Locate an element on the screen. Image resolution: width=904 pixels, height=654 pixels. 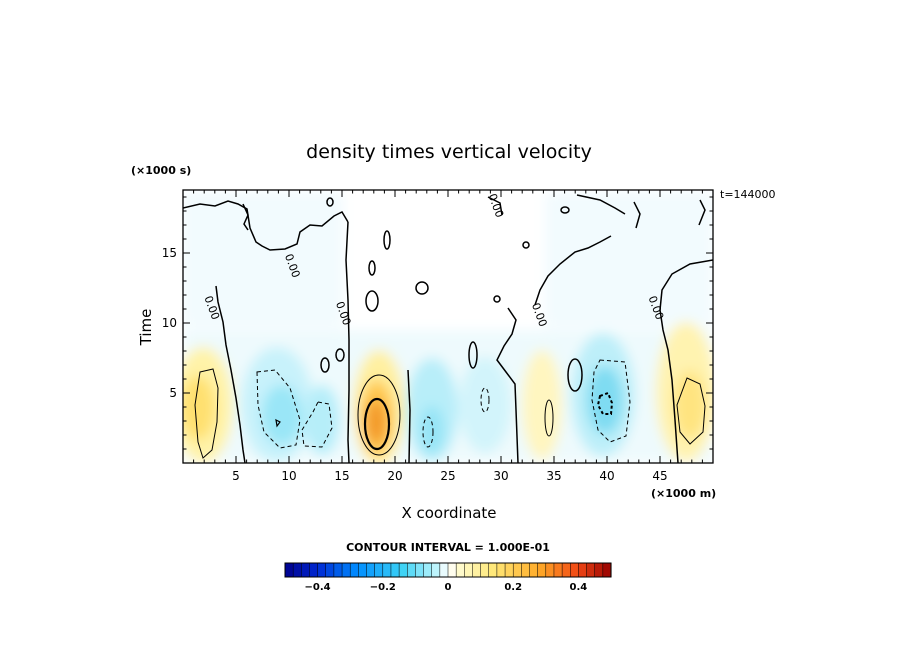
y-unit-label: (×1000 s) is located at coordinates (161, 170).